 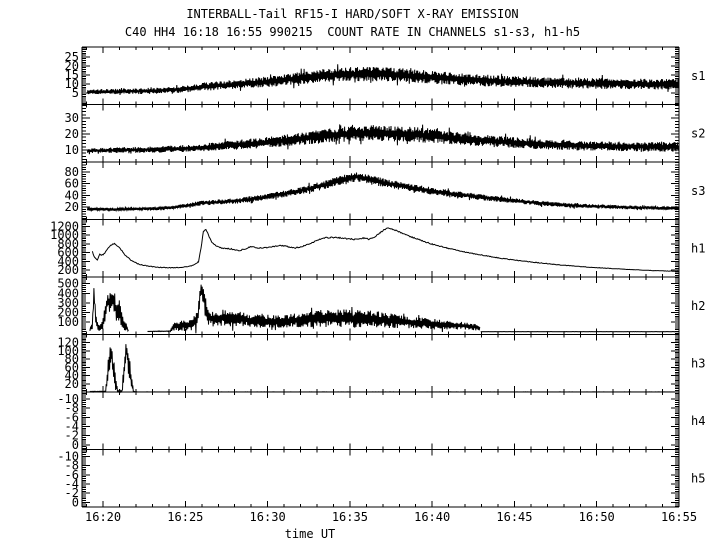 I want to click on x-tick-label: 16:20, so click(x=103, y=517).